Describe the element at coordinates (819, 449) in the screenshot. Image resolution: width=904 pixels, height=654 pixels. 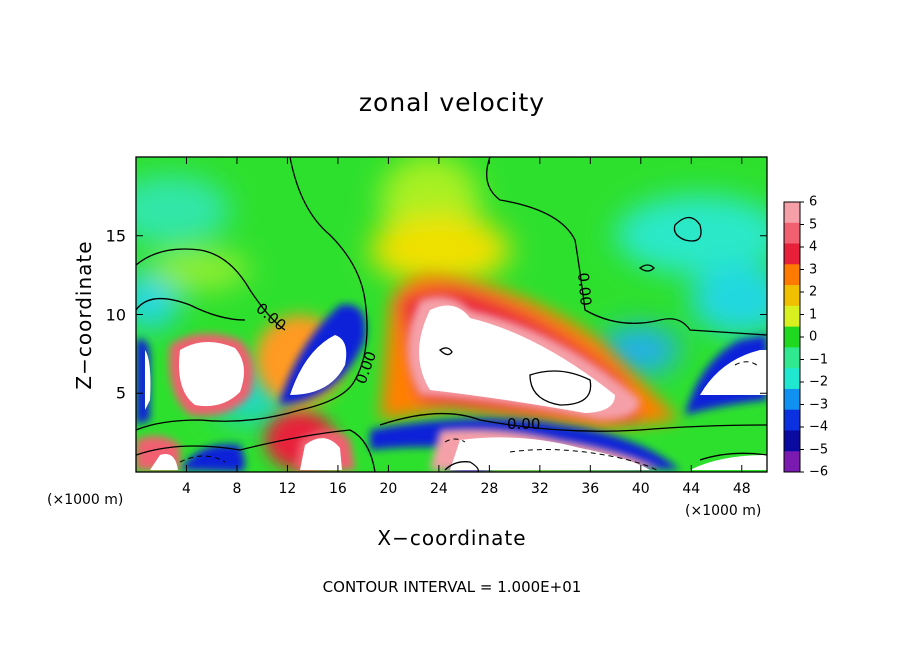
I see `colorbar-tick-label: −5` at that location.